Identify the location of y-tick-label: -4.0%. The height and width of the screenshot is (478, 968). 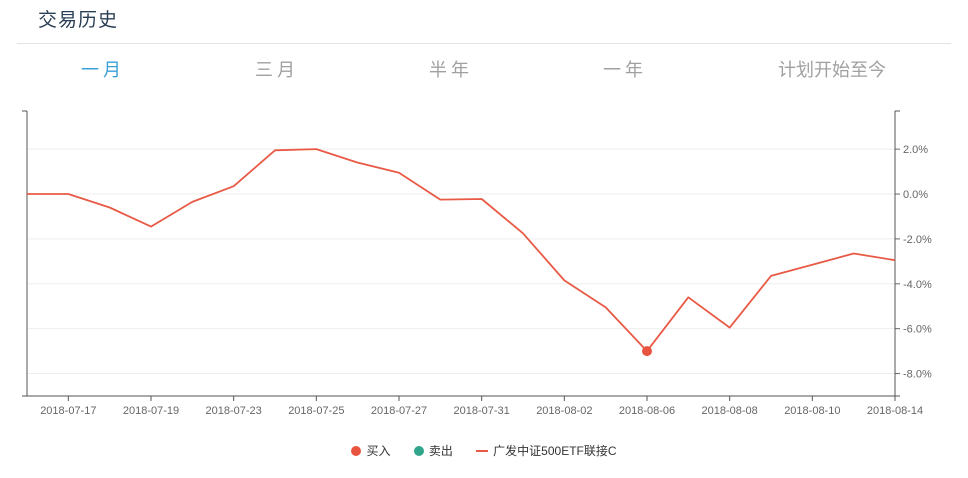
(917, 285).